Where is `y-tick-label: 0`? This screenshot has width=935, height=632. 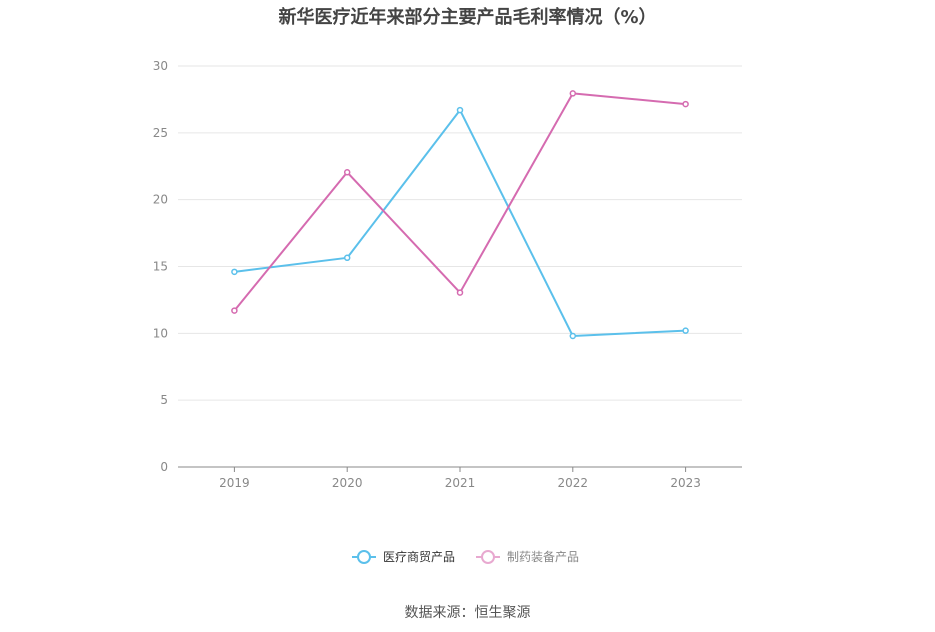 y-tick-label: 0 is located at coordinates (164, 467).